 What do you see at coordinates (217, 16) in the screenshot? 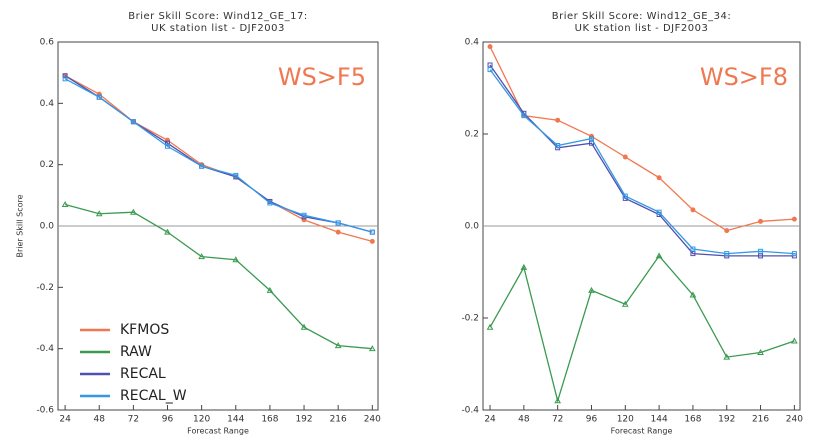
I see `chart-title: Brier Skill Score: Wind12_GE_17:` at bounding box center [217, 16].